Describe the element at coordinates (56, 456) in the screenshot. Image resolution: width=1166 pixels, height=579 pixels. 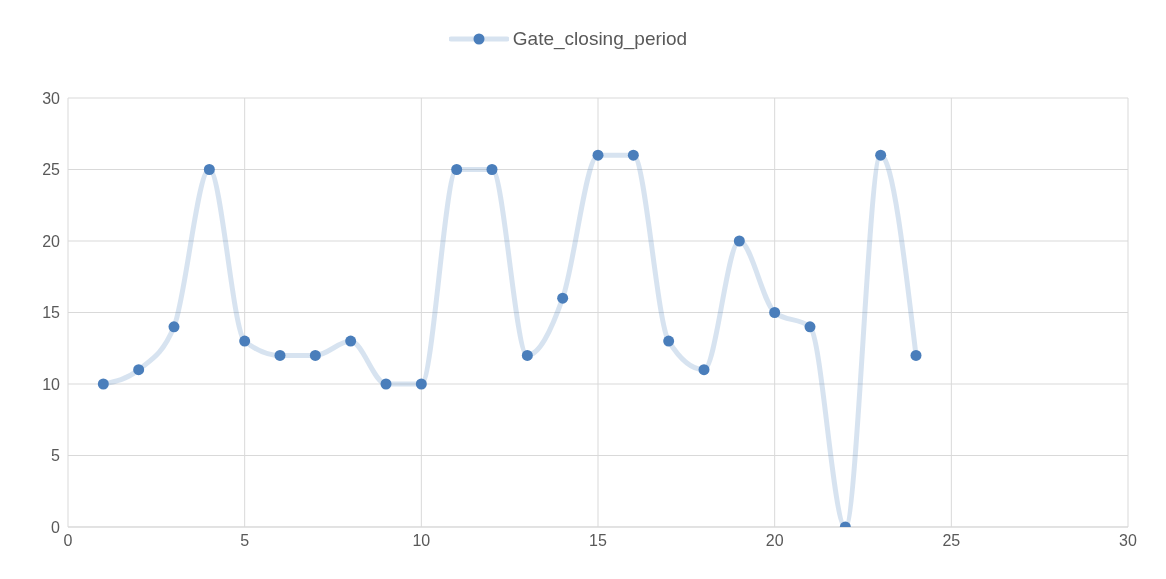
I see `y-tick-label: 5` at that location.